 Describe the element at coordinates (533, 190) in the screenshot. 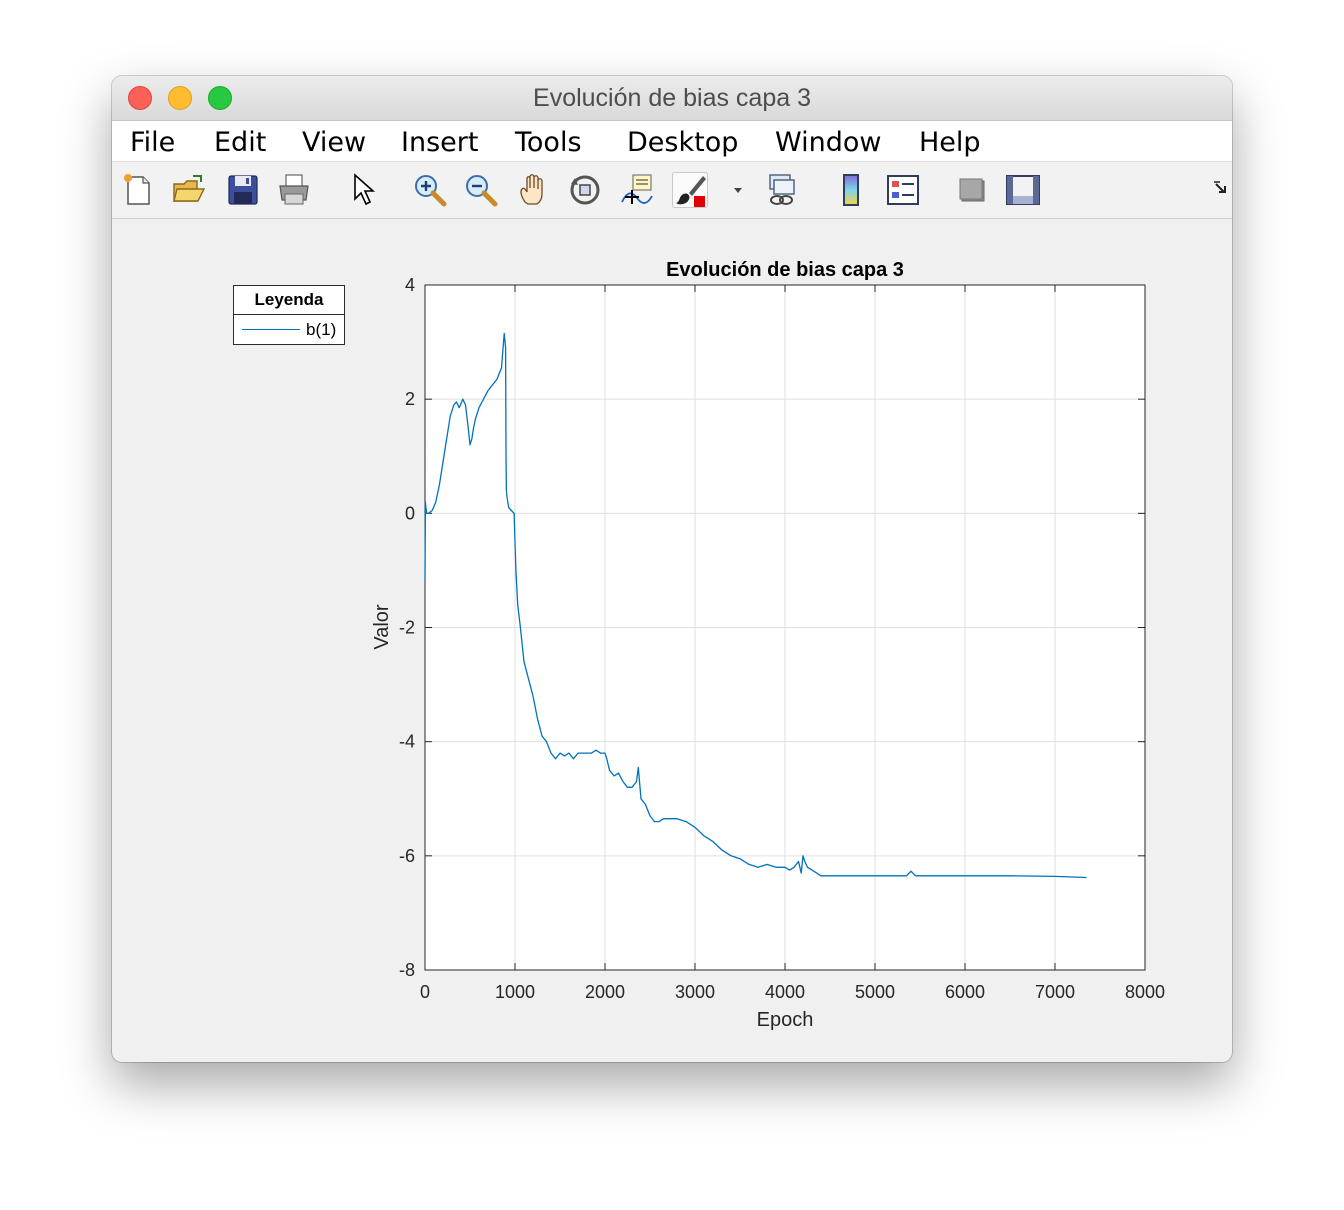

I see `pan-hand-icon` at that location.